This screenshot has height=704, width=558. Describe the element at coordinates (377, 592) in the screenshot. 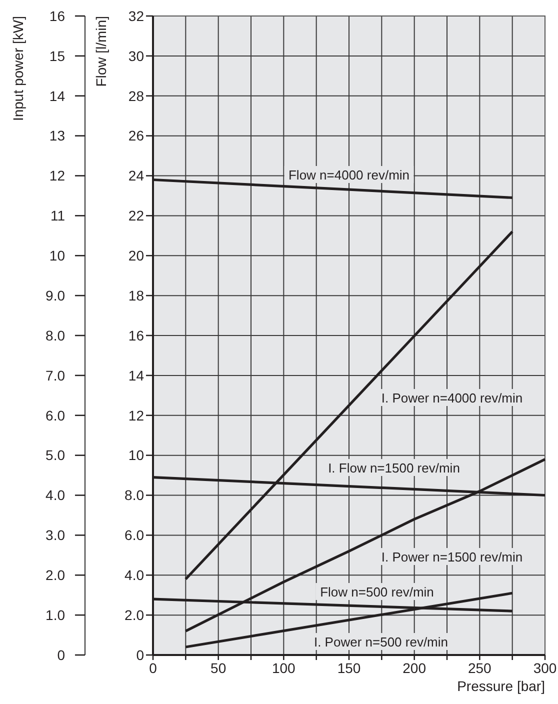

I see `series-label: Flow n=500 rev/min` at that location.